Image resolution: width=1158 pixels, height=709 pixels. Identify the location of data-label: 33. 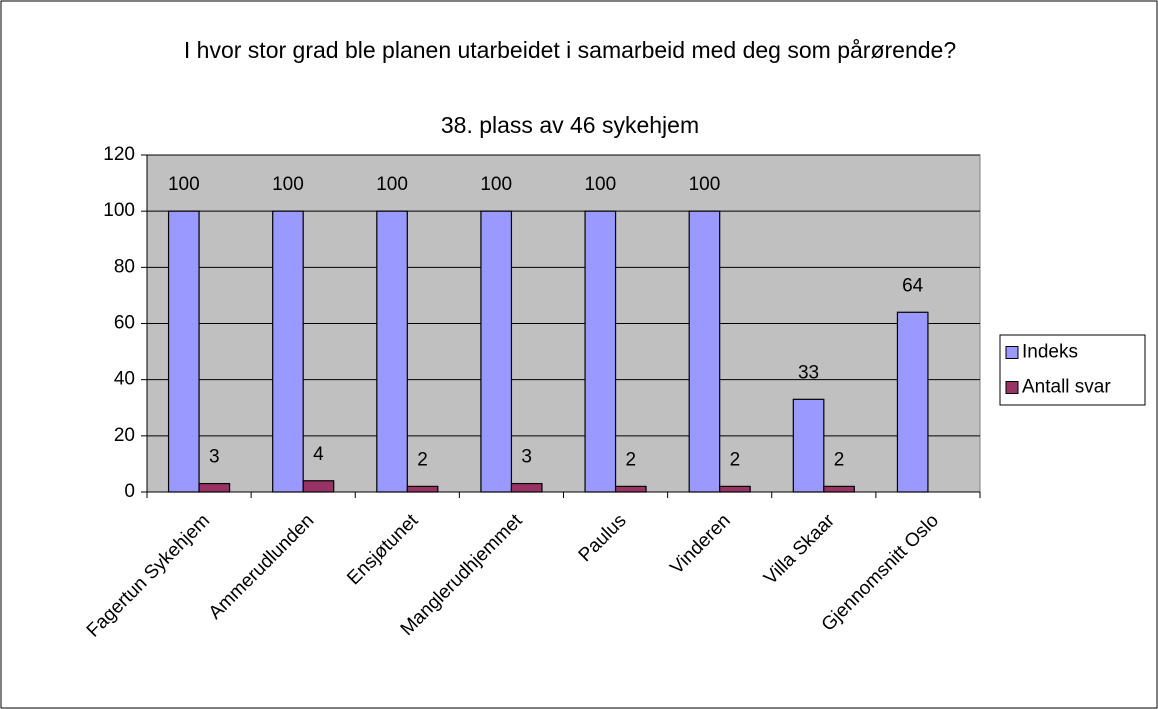
(808, 372).